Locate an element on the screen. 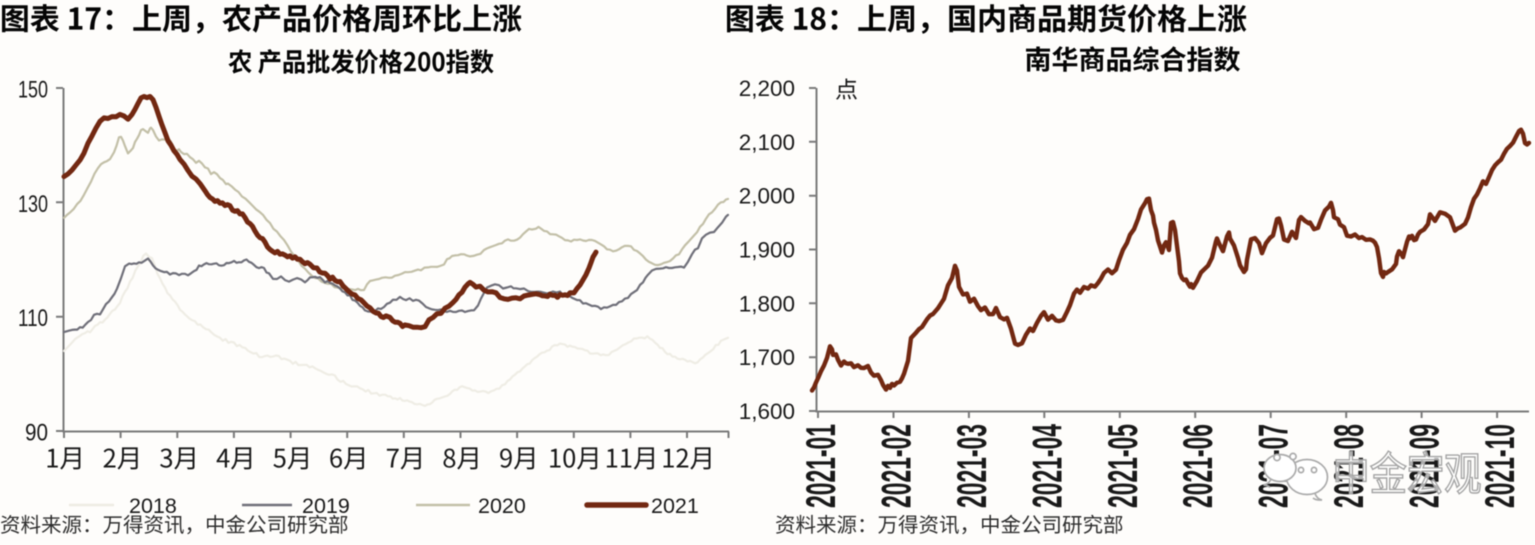 The image size is (1535, 545). svg-text: 2021 is located at coordinates (675, 506).